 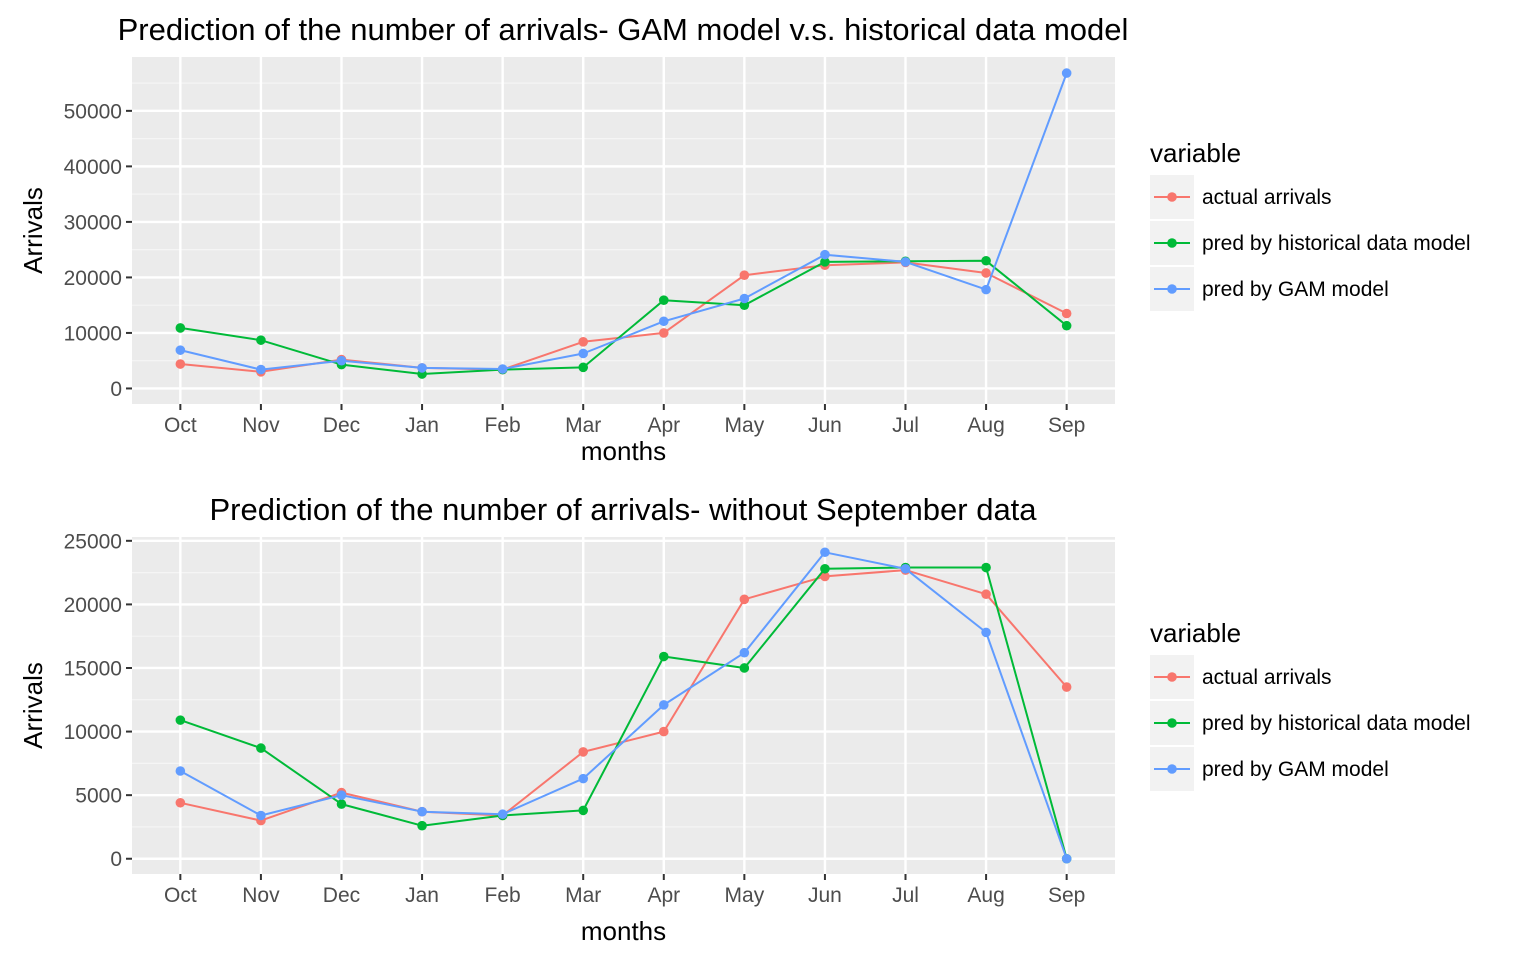 I want to click on chart1-xtick-label-3: Jan, so click(x=422, y=425).